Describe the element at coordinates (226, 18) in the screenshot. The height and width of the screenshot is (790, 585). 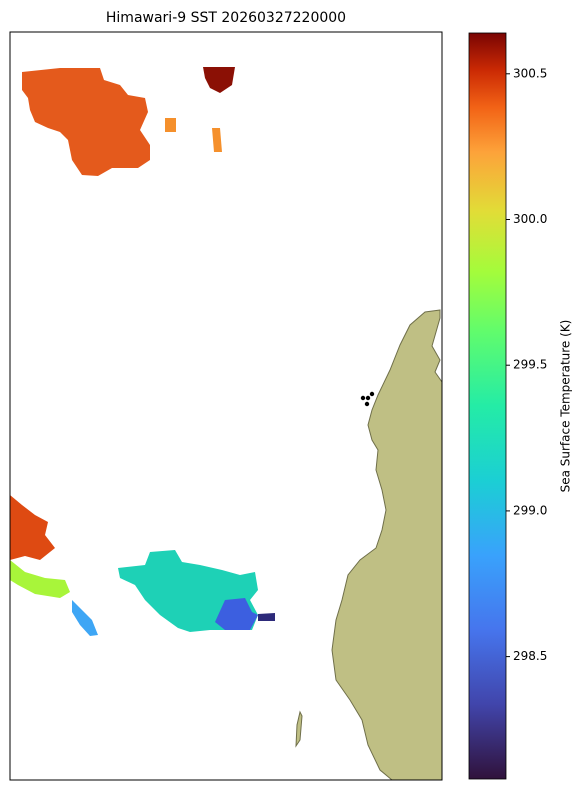
I see `map-title: Himawari-9 SST 20260327220000` at that location.